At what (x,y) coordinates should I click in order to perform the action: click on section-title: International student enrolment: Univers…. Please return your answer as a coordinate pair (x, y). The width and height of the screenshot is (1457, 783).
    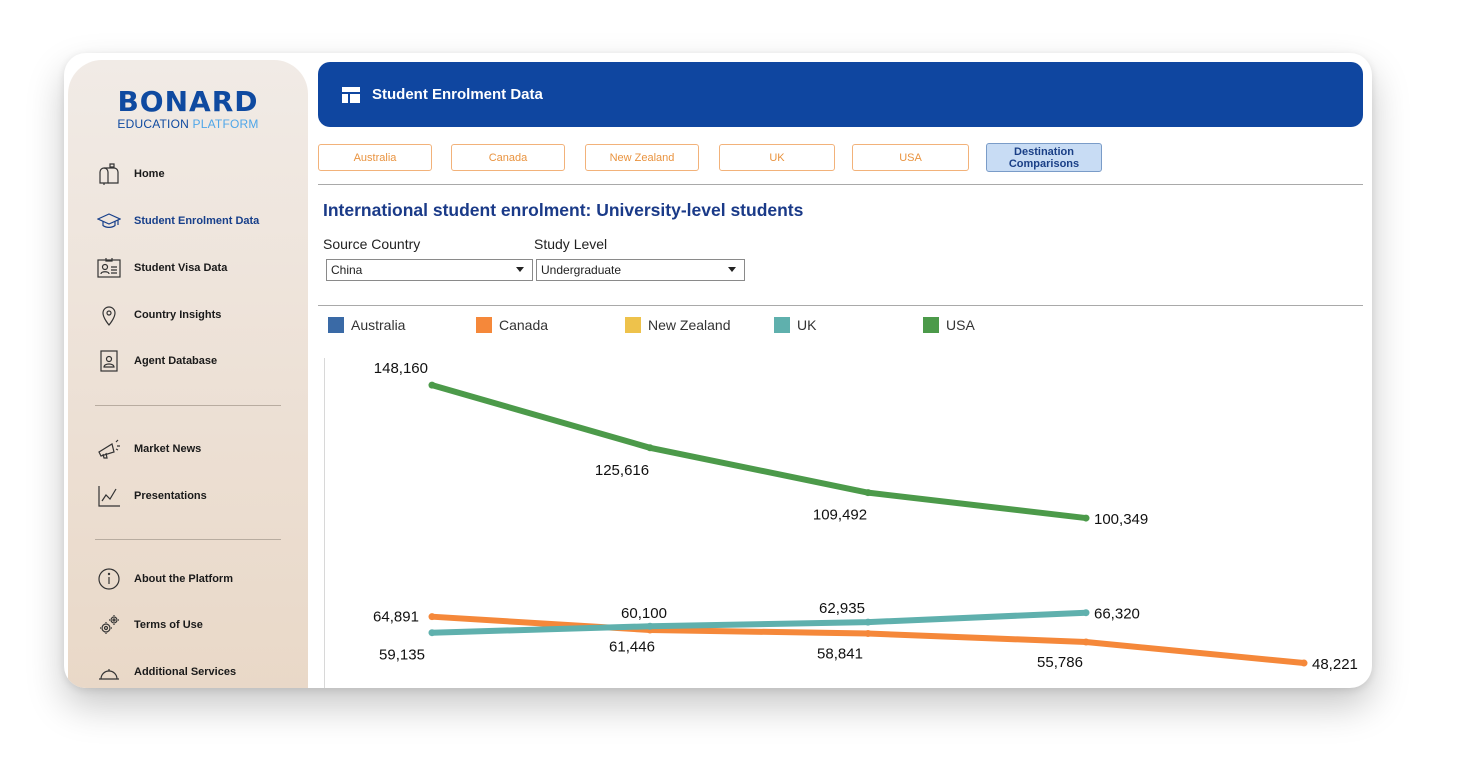
    Looking at the image, I should click on (563, 210).